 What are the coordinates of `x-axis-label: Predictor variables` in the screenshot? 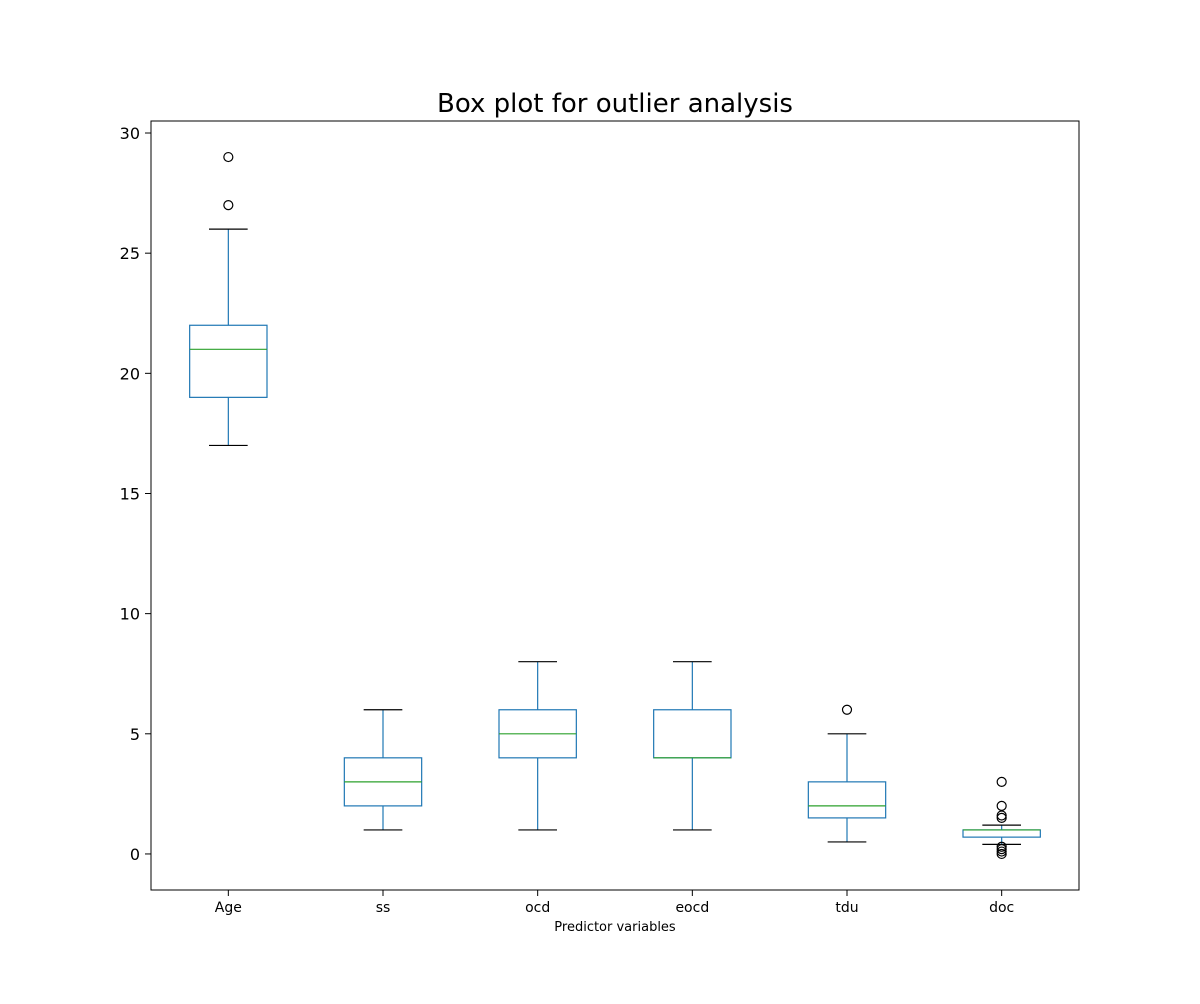 It's located at (615, 927).